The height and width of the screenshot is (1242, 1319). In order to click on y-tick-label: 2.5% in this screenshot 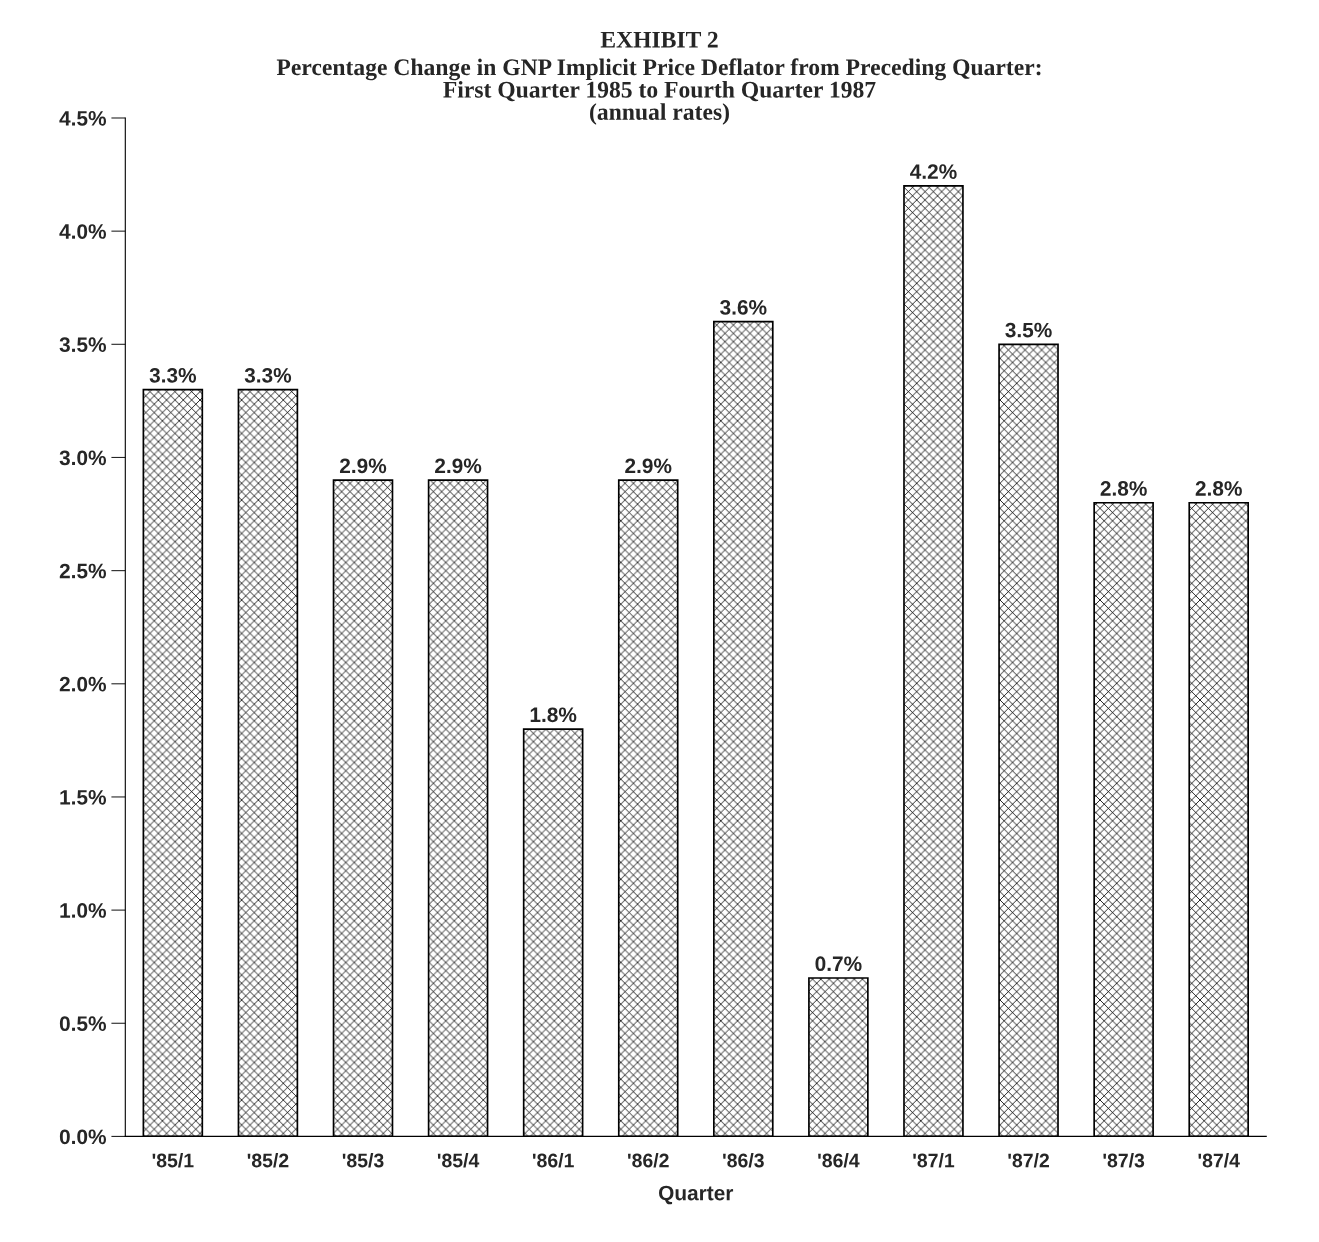, I will do `click(83, 571)`.